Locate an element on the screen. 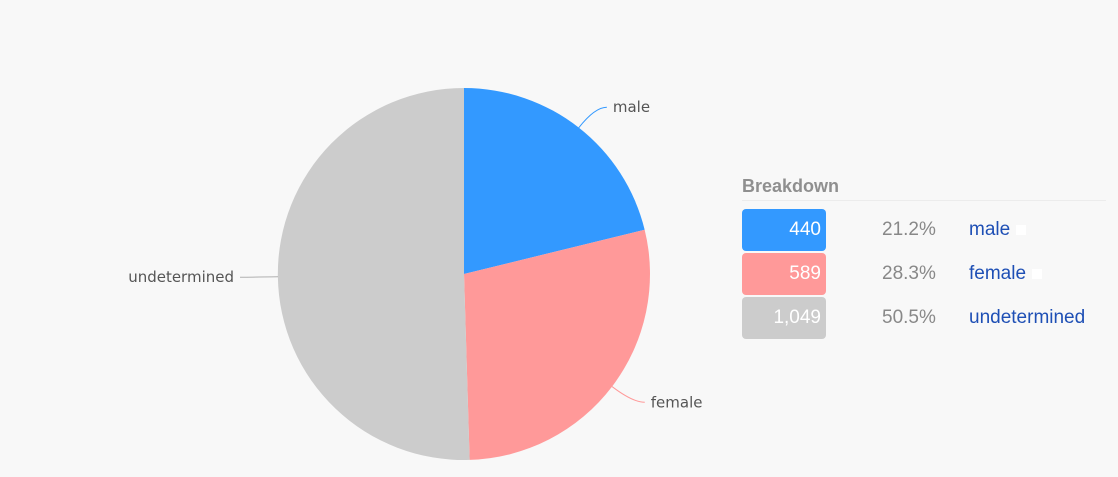 Image resolution: width=1118 pixels, height=477 pixels. pie-label-undetermined: undetermined is located at coordinates (181, 277).